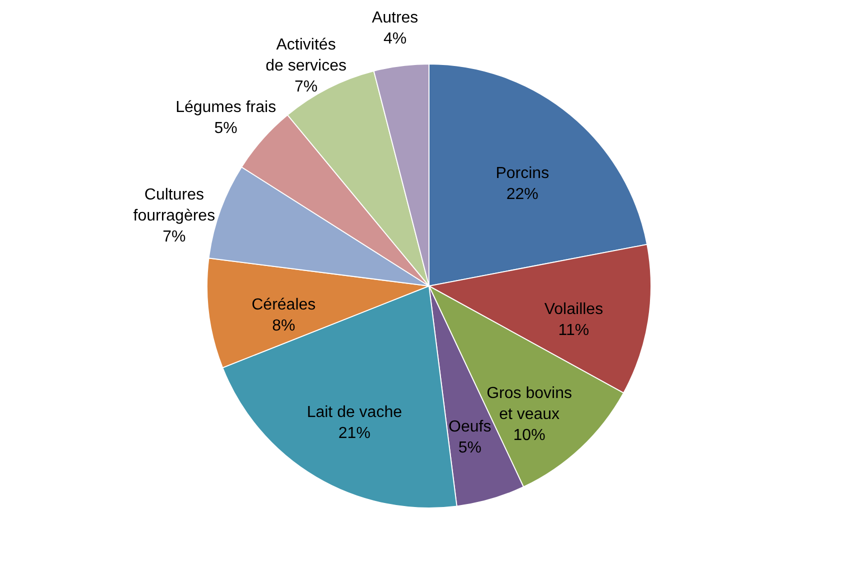 The width and height of the screenshot is (858, 572). What do you see at coordinates (174, 205) in the screenshot?
I see `slice-label: Cultures fourragères` at bounding box center [174, 205].